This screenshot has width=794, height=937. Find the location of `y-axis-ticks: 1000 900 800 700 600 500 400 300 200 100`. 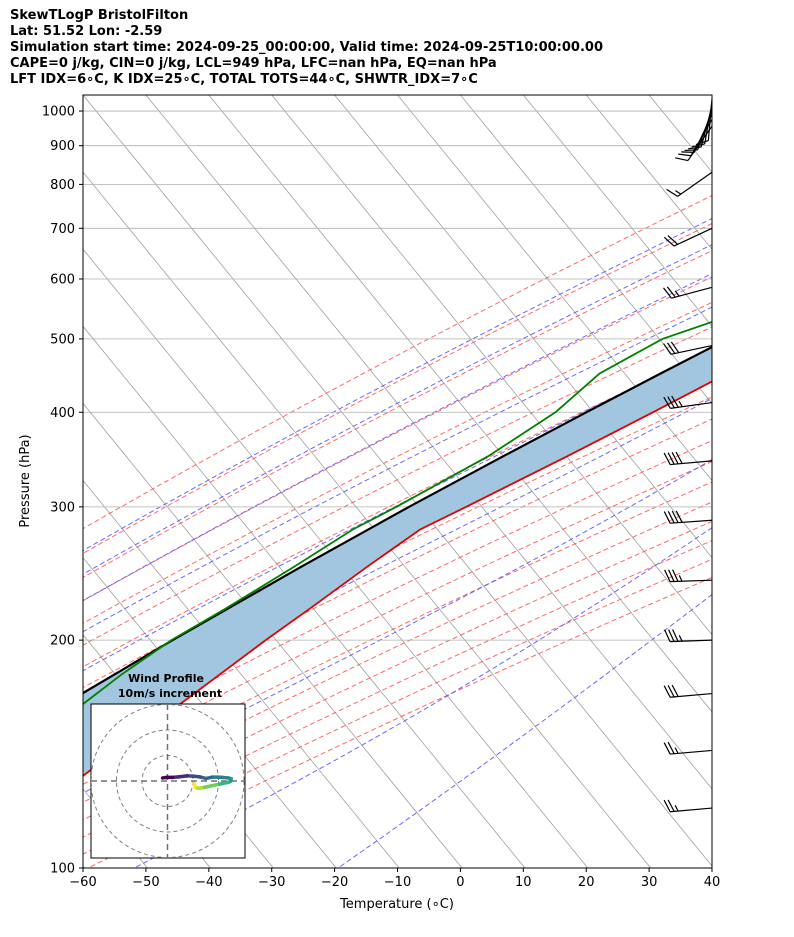

y-axis-ticks: 1000 900 800 700 600 500 400 300 200 100 is located at coordinates (62, 491).